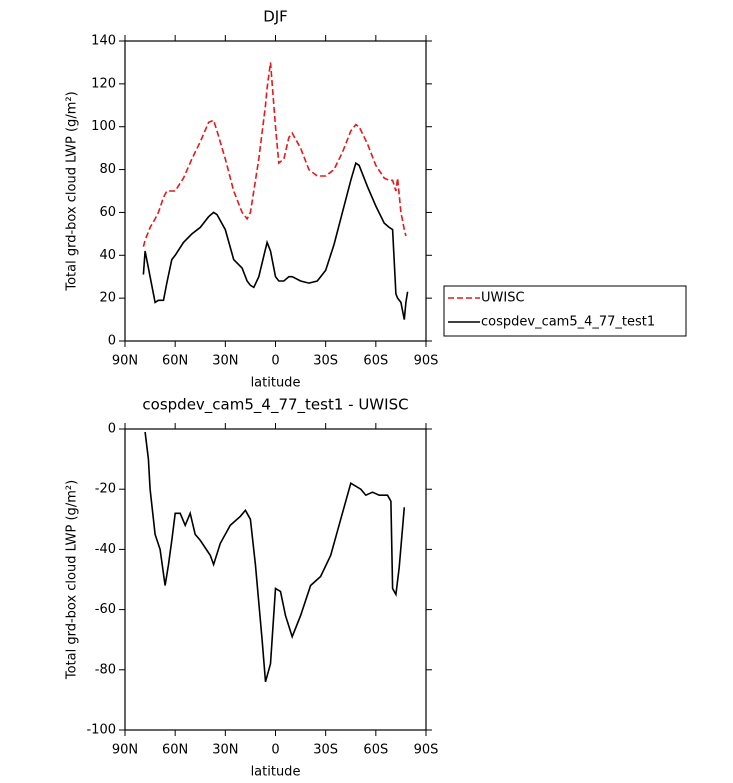 This screenshot has height=783, width=733. Describe the element at coordinates (107, 298) in the screenshot. I see `y-tick-label: 20` at that location.